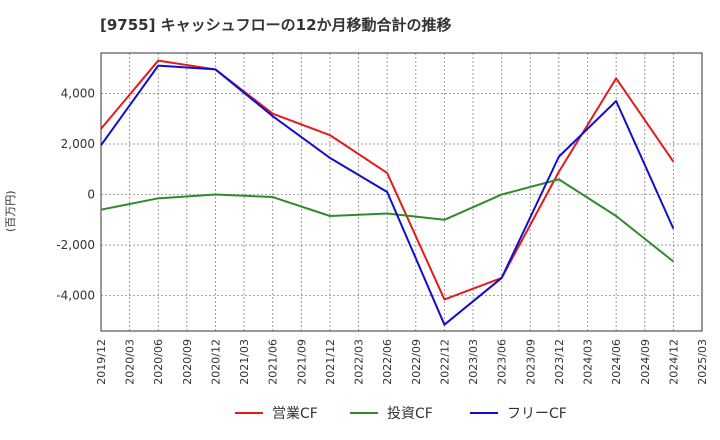 This screenshot has height=440, width=720. Describe the element at coordinates (530, 362) in the screenshot. I see `x-tick-label: 2023/09` at that location.